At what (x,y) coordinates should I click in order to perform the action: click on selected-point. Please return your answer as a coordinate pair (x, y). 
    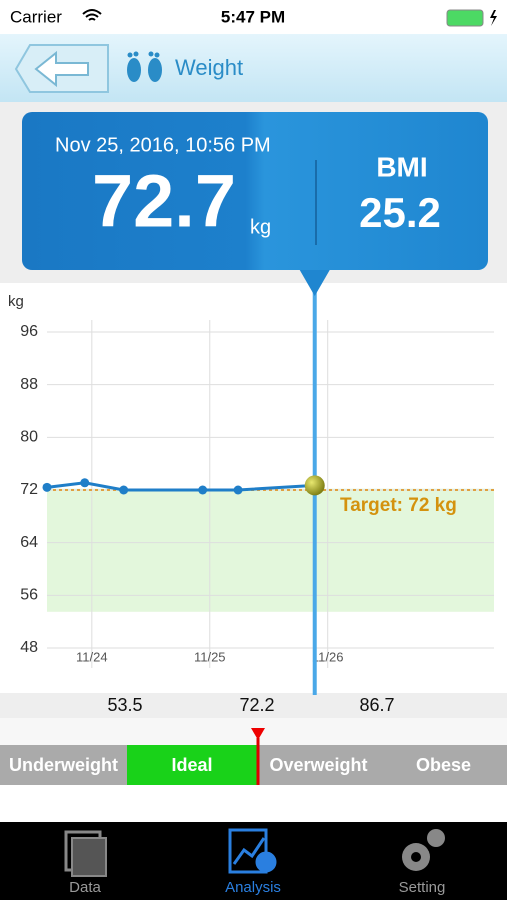
    Looking at the image, I should click on (314, 485).